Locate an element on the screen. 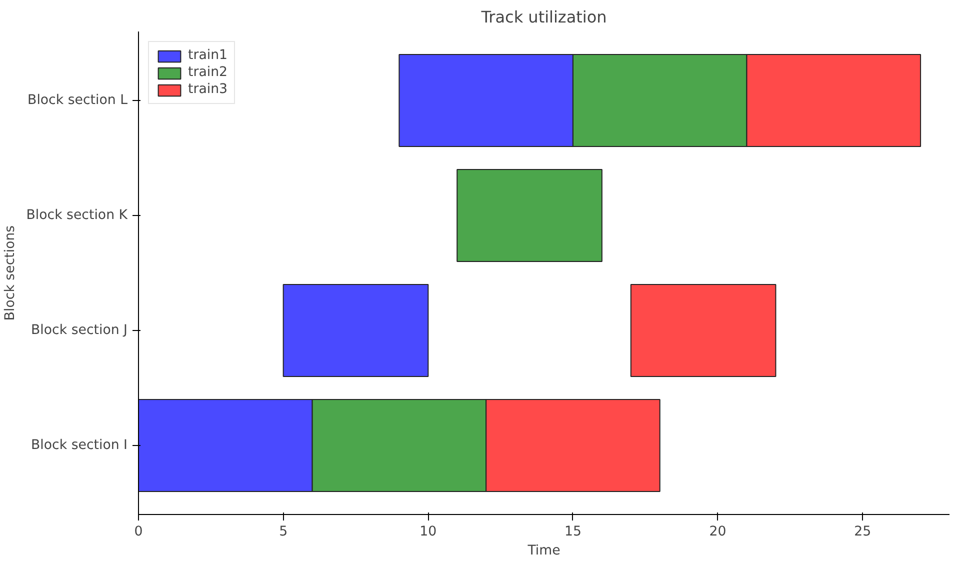  y-tick-label: Block section J is located at coordinates (79, 330).